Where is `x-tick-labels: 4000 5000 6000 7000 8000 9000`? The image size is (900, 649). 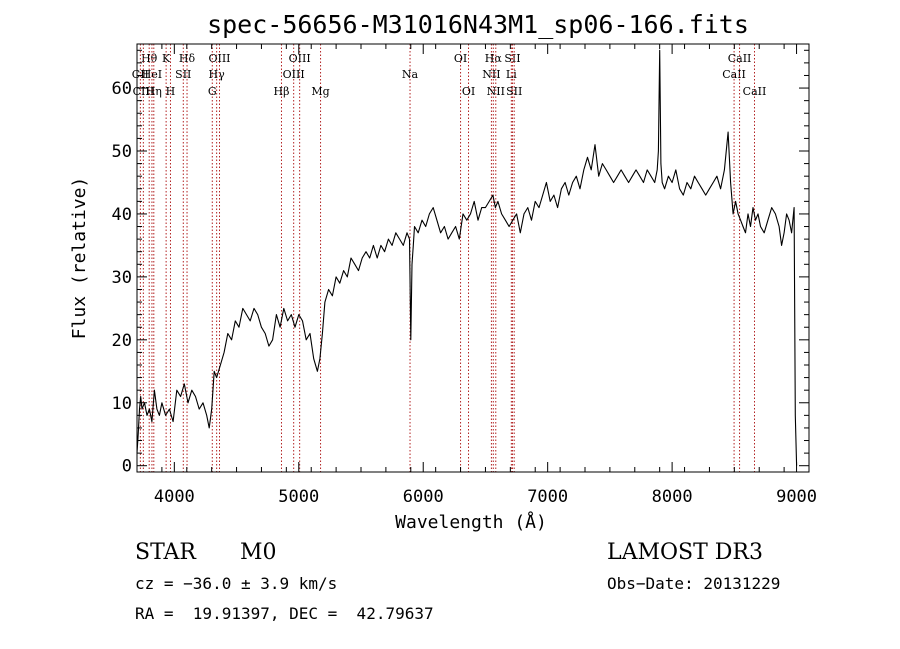
x-tick-labels: 4000 5000 6000 7000 8000 9000 is located at coordinates (485, 497).